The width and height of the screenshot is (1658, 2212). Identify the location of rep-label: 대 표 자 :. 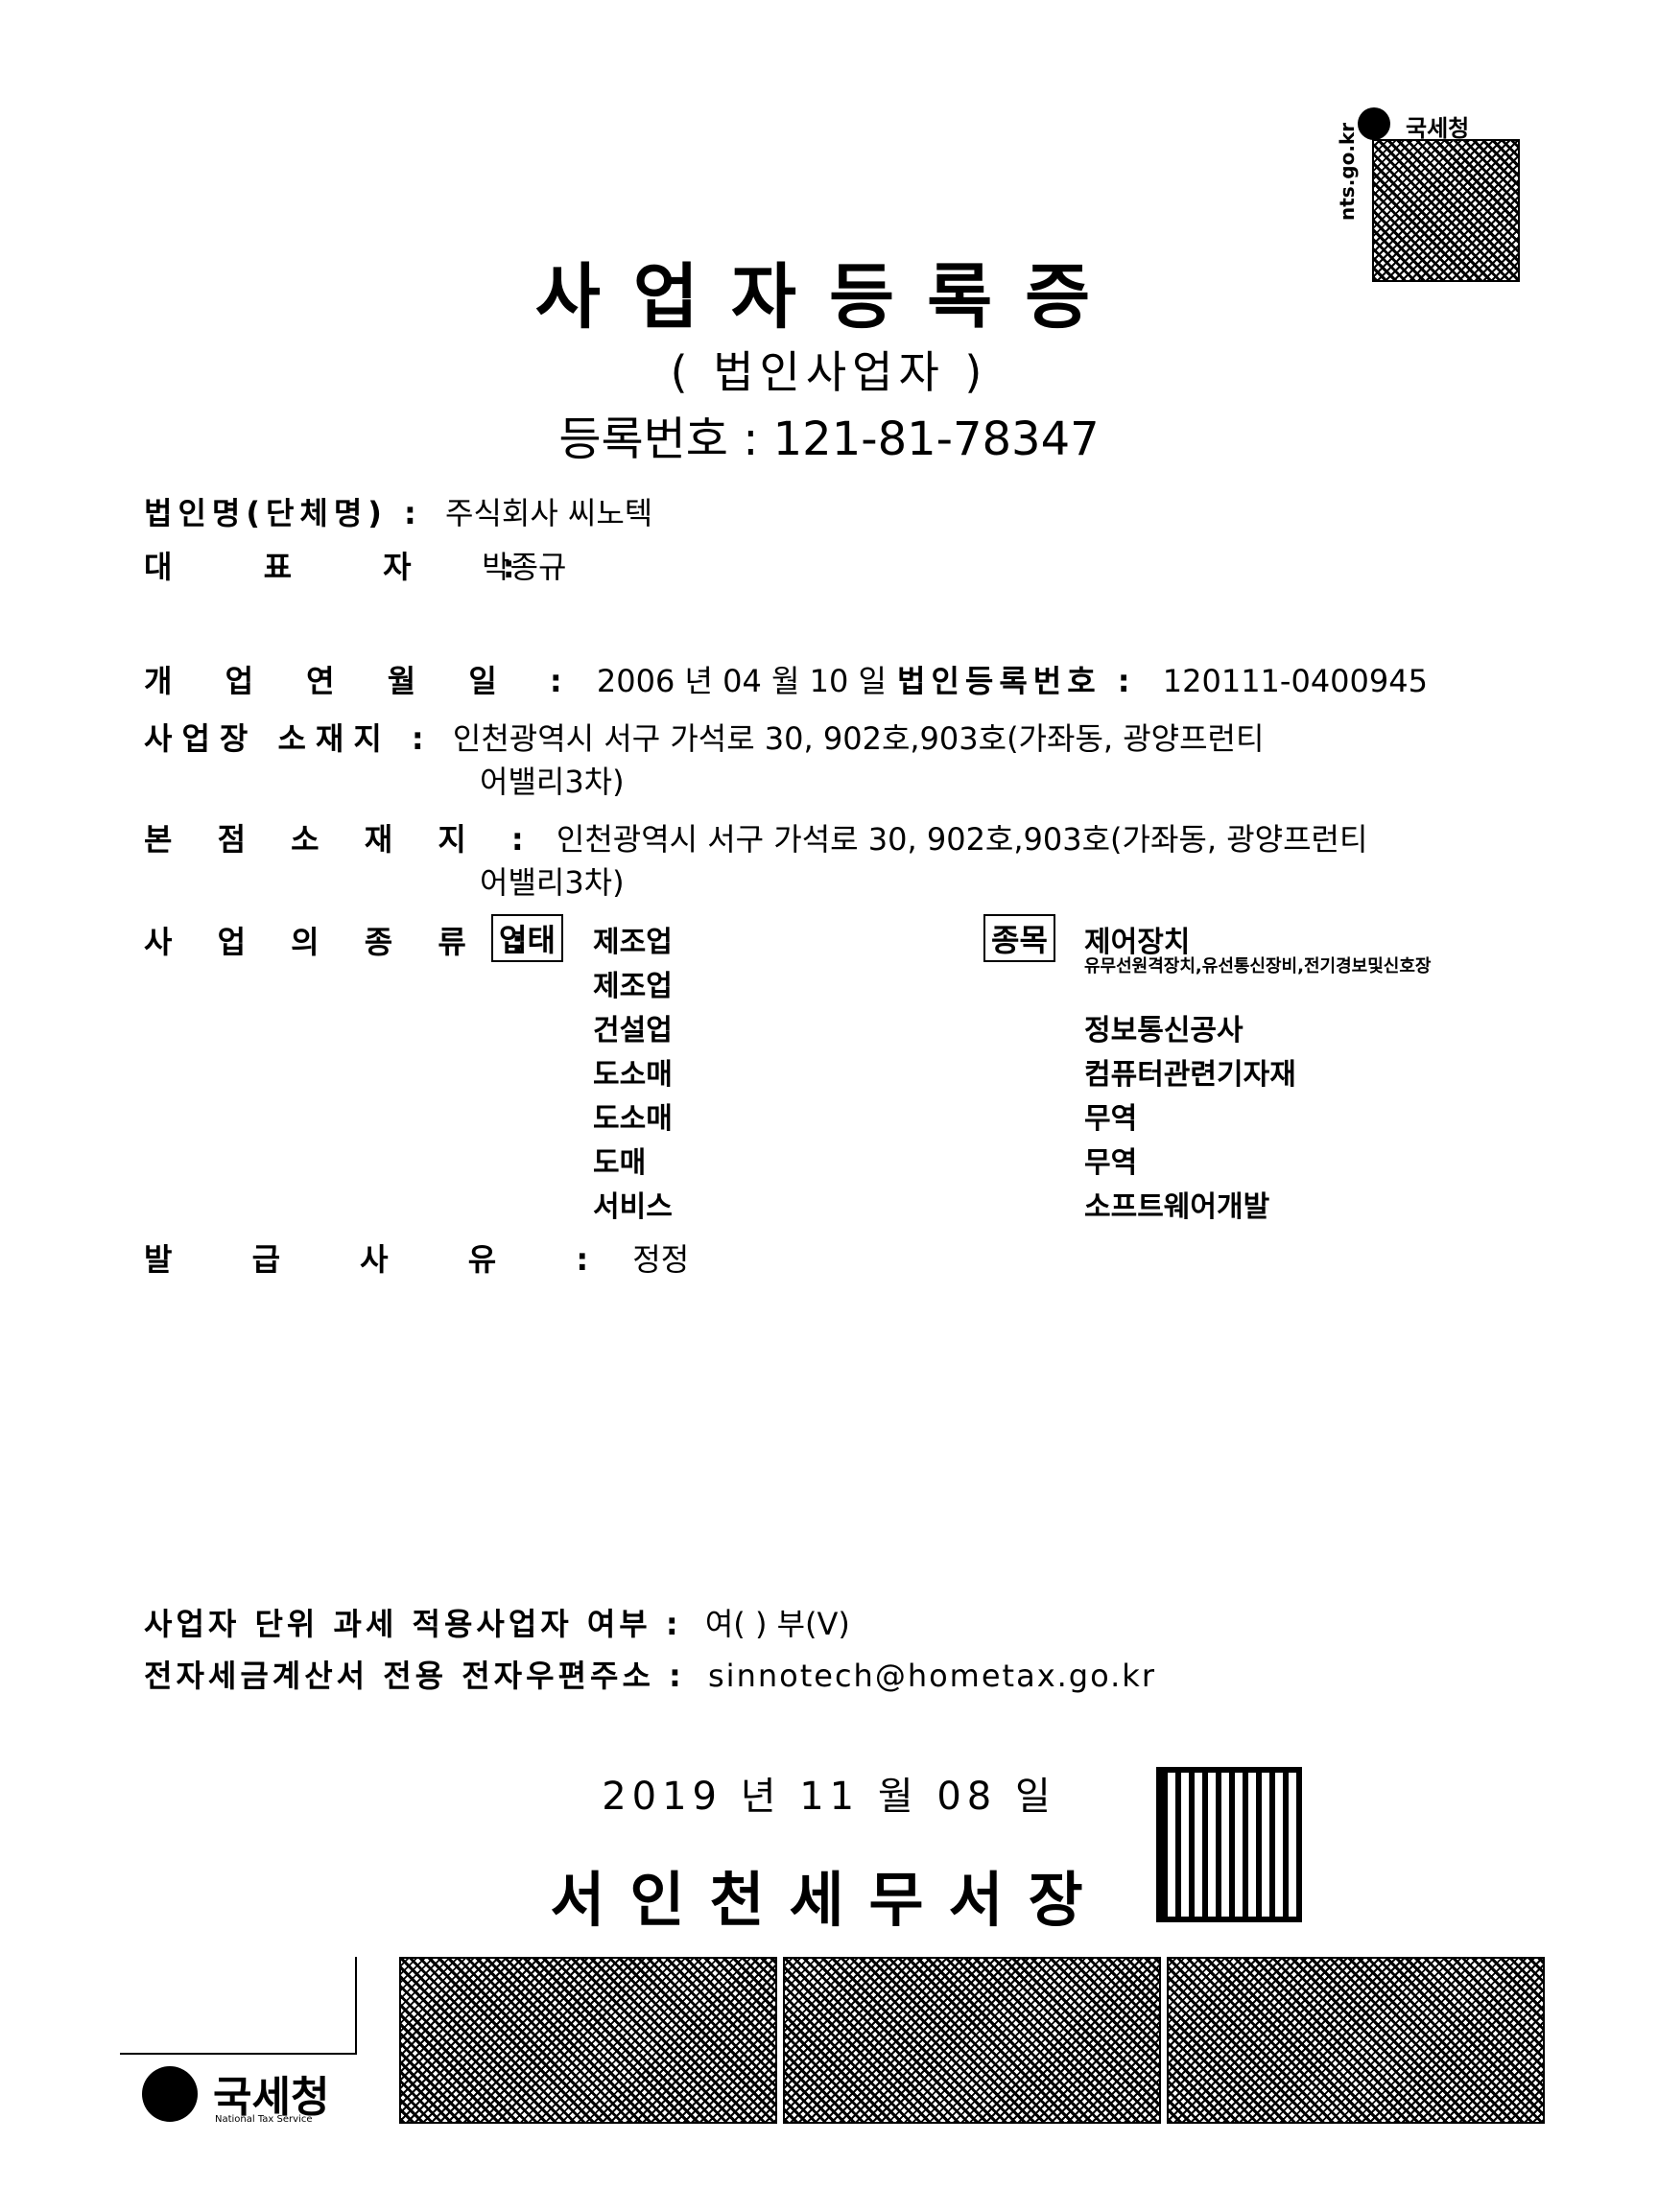
(350, 567).